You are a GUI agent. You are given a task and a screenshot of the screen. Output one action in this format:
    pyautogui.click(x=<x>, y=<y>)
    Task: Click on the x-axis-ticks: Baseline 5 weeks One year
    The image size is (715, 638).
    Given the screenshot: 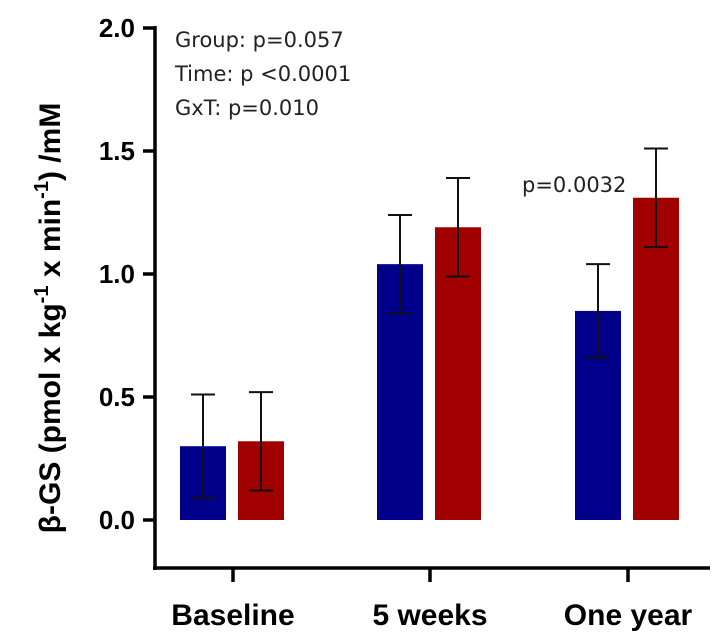 What is the action you would take?
    pyautogui.click(x=432, y=600)
    